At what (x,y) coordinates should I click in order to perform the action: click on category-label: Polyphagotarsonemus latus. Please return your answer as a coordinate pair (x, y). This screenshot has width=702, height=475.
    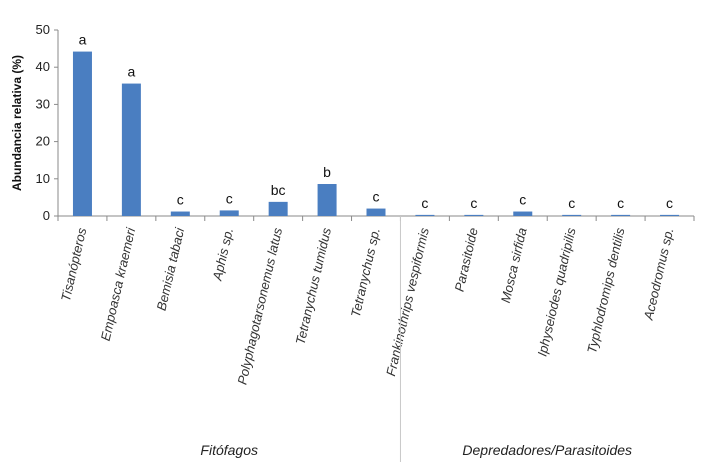
    Looking at the image, I should click on (259, 306).